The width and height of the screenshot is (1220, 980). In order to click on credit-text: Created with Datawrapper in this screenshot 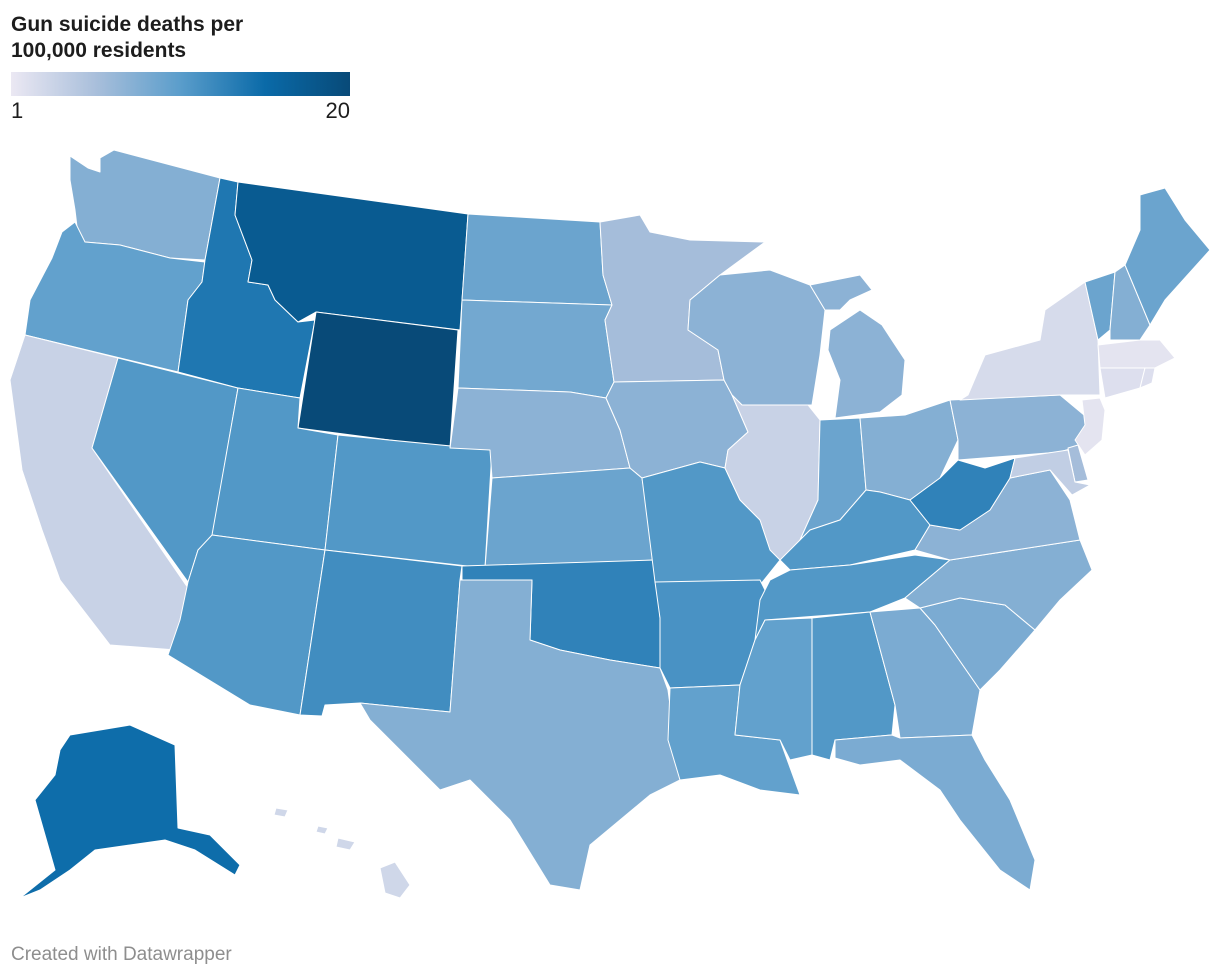, I will do `click(121, 954)`.